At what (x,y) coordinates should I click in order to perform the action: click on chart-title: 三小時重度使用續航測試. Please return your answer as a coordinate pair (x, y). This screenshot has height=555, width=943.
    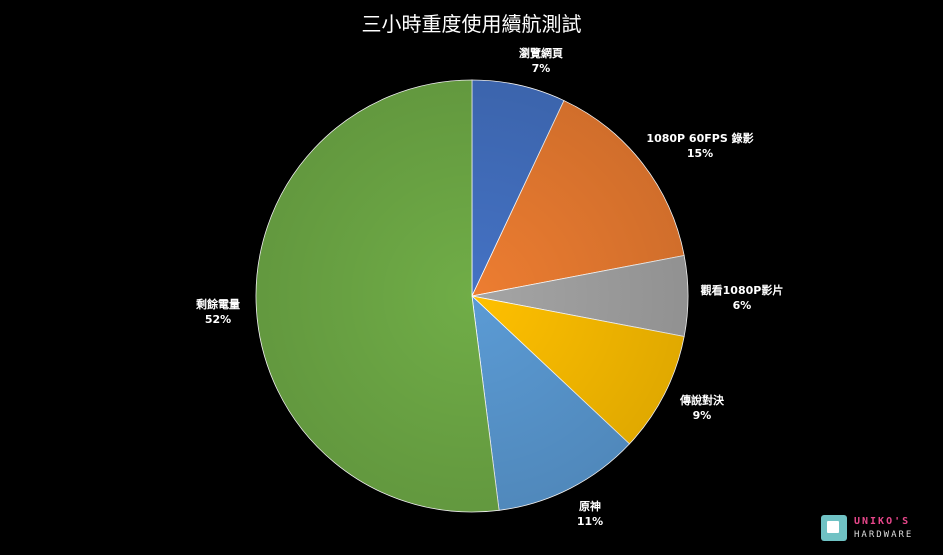
    Looking at the image, I should click on (471, 24).